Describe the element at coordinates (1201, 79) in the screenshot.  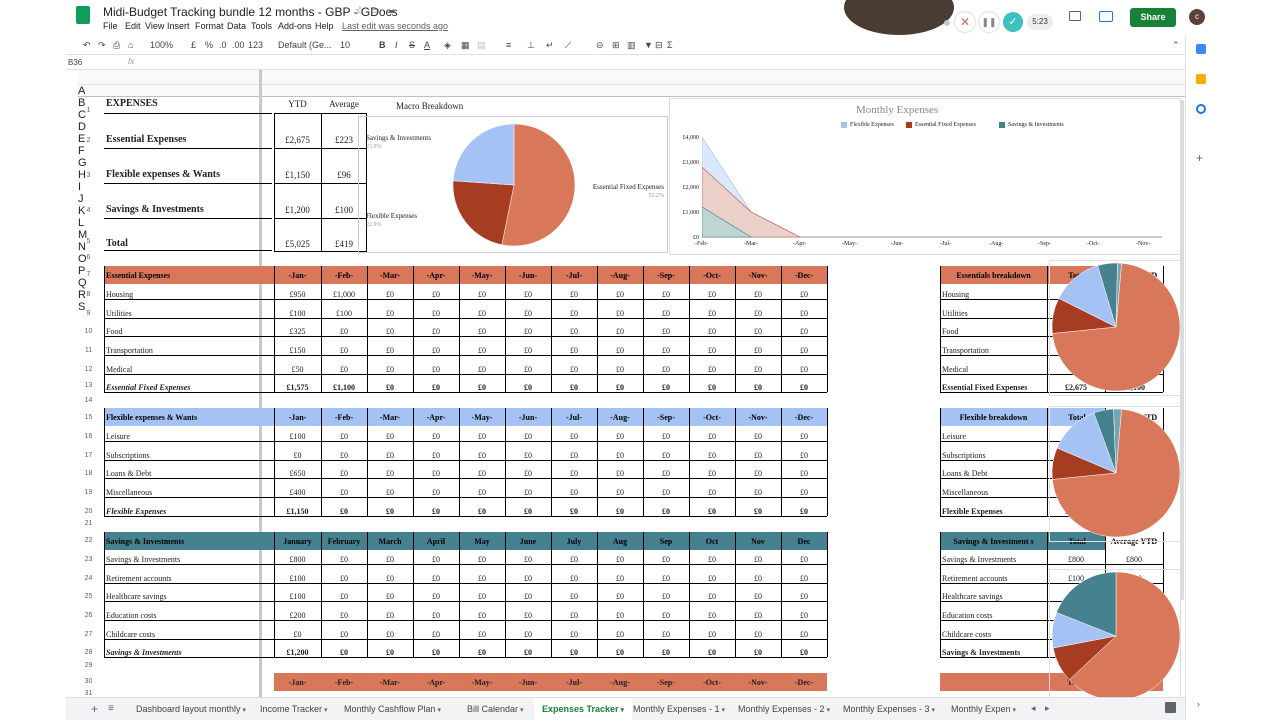
I see `keep-icon` at that location.